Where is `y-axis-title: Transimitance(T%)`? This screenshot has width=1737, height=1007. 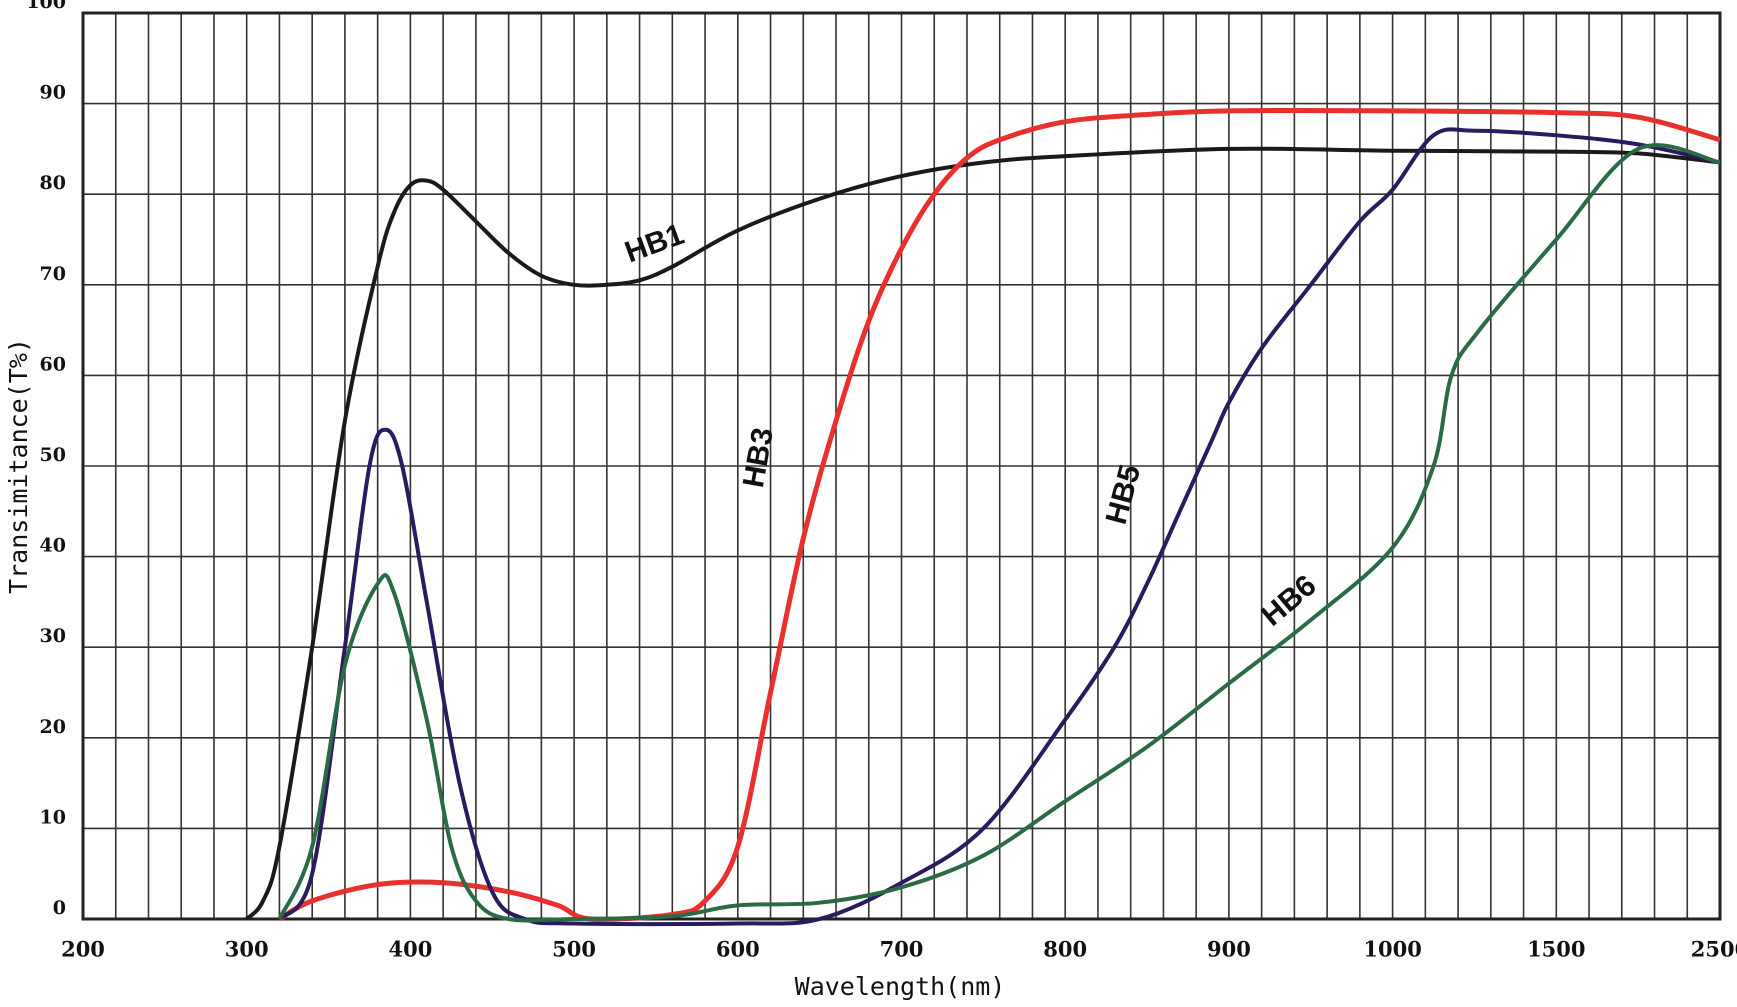 y-axis-title: Transimitance(T%) is located at coordinates (18, 466).